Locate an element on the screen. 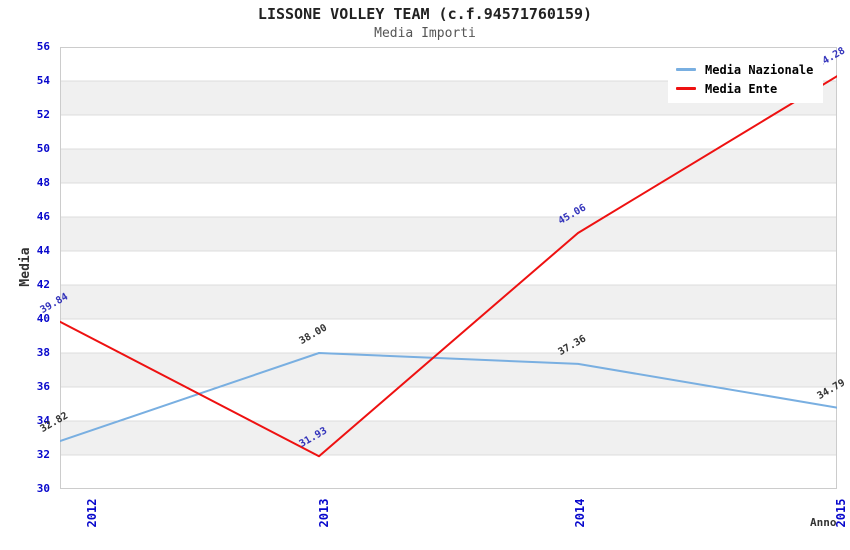  legend-label-ente: Media Ente is located at coordinates (741, 88).